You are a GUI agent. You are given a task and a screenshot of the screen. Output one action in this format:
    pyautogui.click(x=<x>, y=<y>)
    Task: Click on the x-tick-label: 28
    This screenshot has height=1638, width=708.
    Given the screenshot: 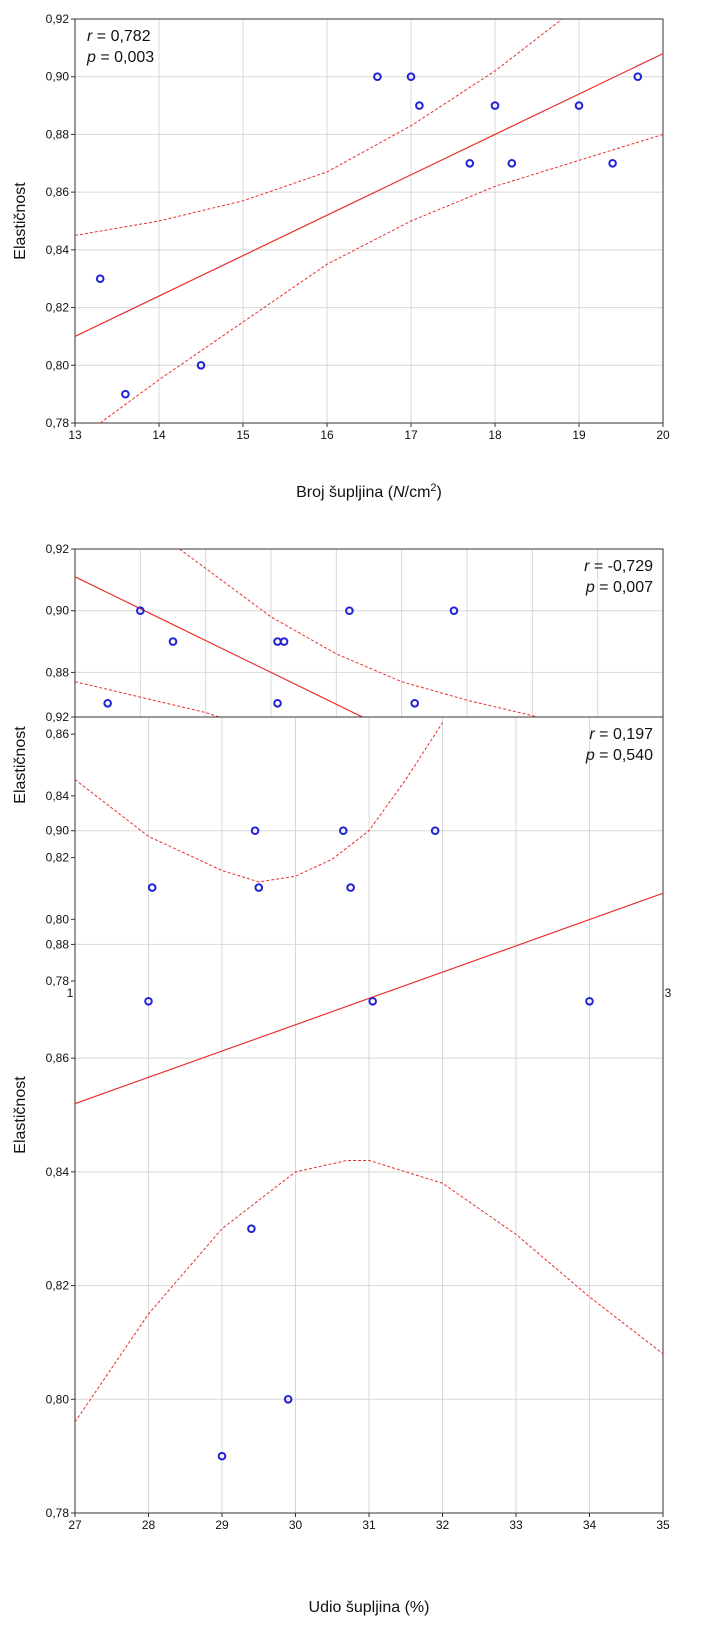 What is the action you would take?
    pyautogui.click(x=149, y=1525)
    